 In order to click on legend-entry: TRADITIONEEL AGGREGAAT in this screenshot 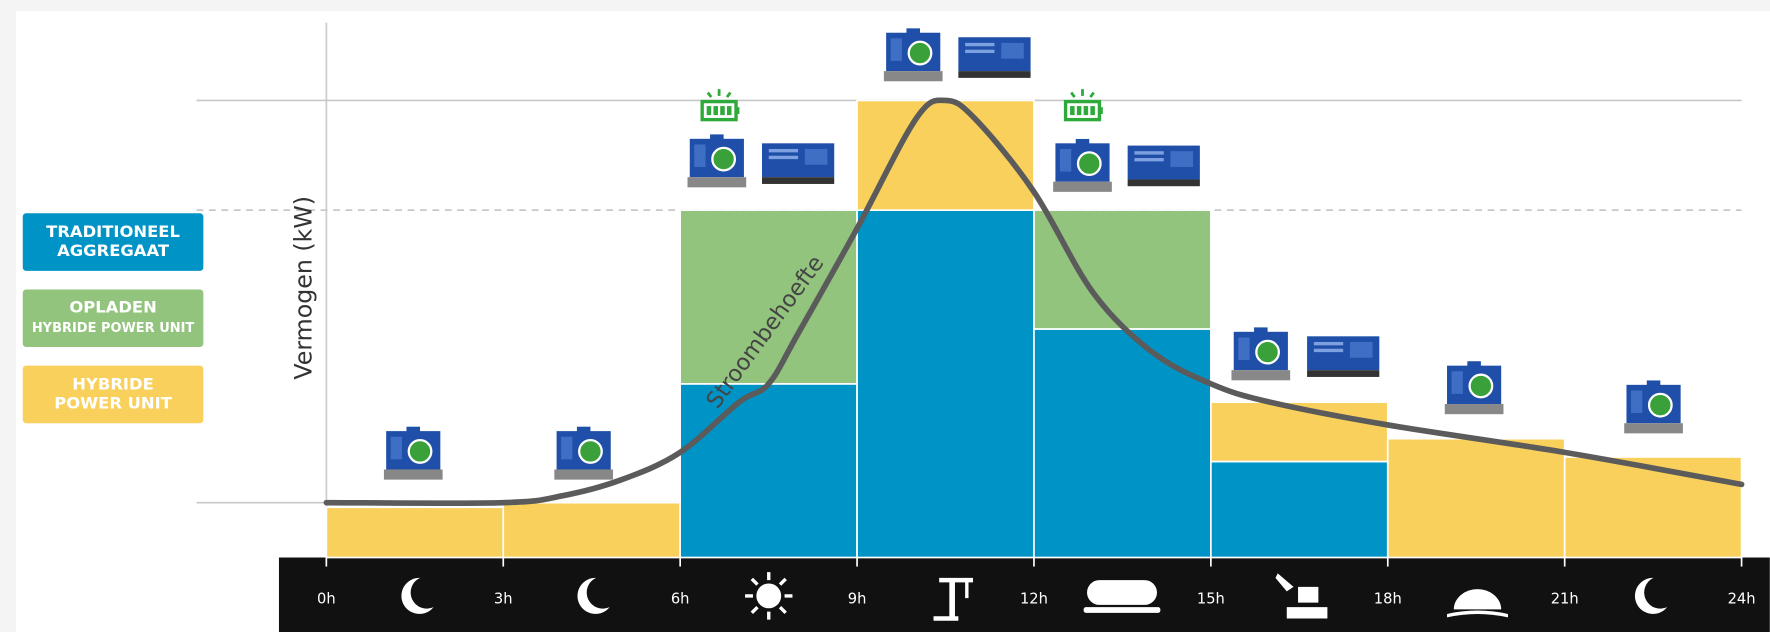, I will do `click(113, 242)`.